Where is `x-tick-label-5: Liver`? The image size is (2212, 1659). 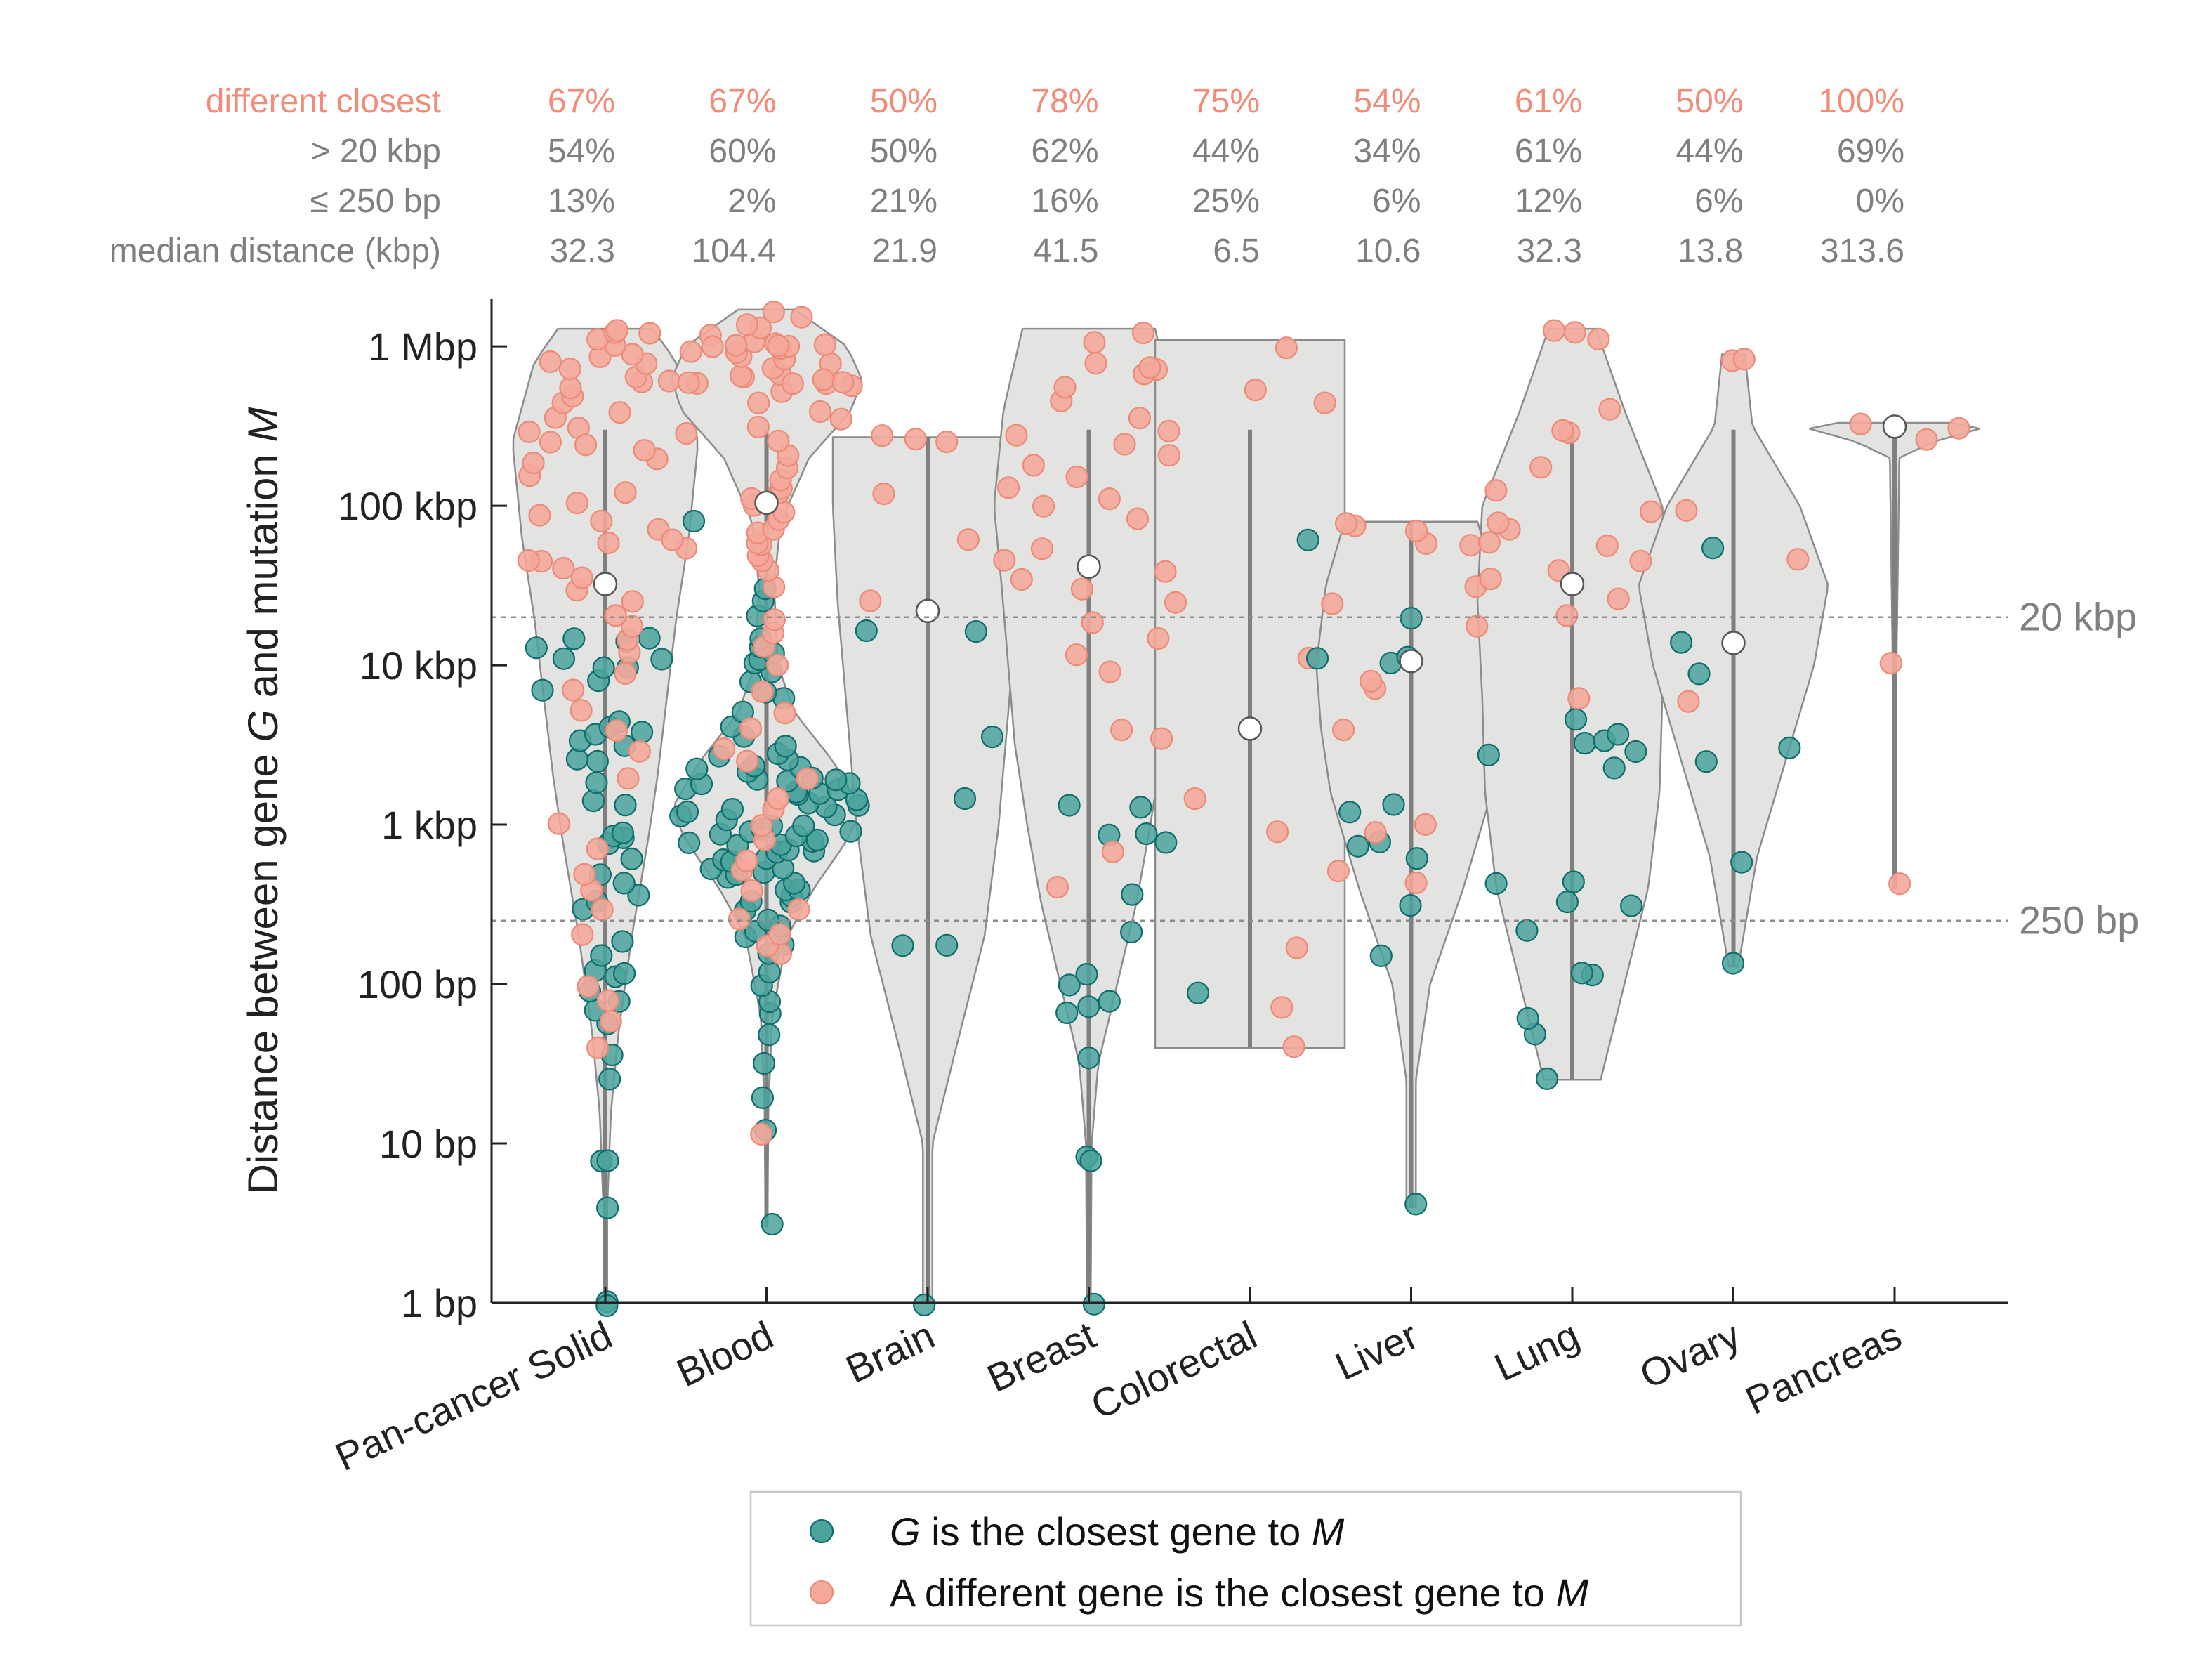
x-tick-label-5: Liver is located at coordinates (1377, 1351).